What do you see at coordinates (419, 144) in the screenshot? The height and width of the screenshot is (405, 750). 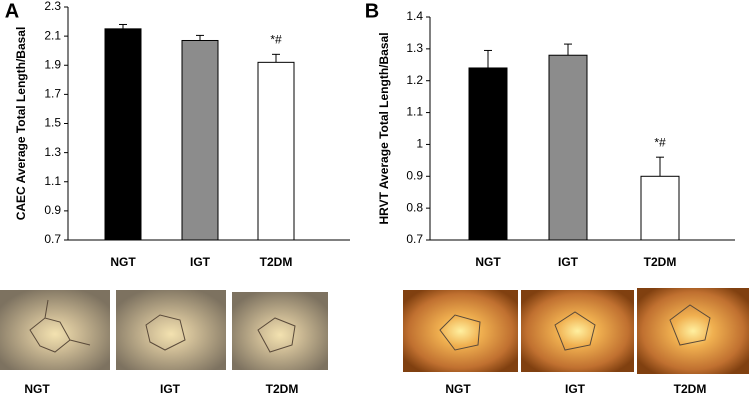 I see `y-tick-label: 1` at bounding box center [419, 144].